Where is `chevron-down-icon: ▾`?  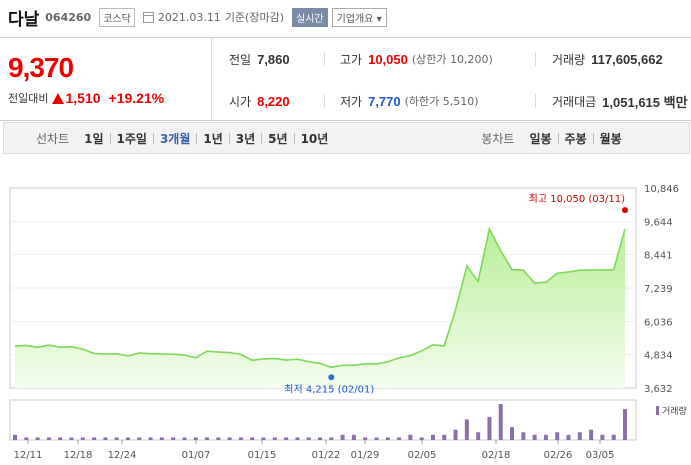
chevron-down-icon: ▾ is located at coordinates (379, 19).